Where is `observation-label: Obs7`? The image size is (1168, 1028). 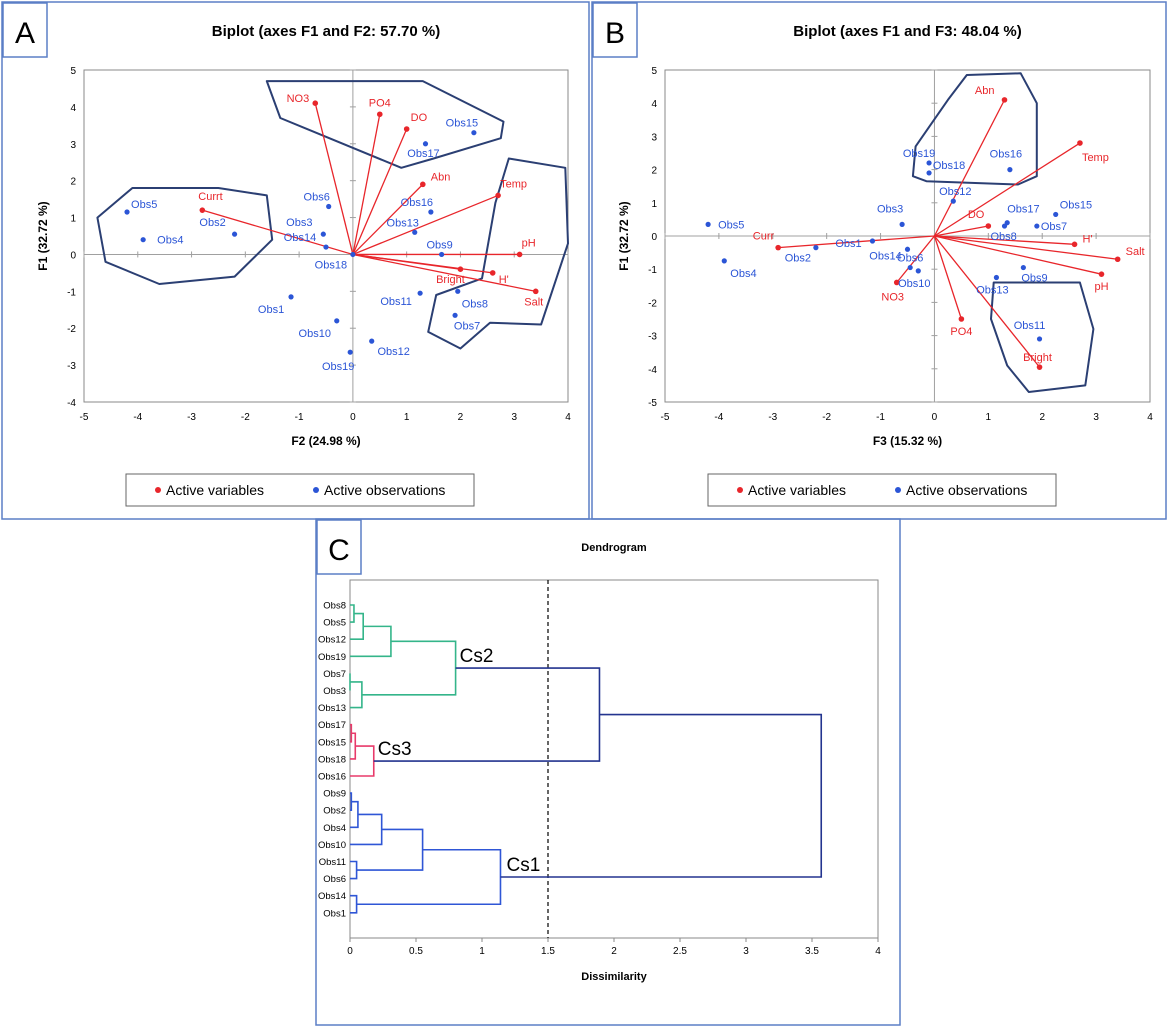 observation-label: Obs7 is located at coordinates (1054, 227).